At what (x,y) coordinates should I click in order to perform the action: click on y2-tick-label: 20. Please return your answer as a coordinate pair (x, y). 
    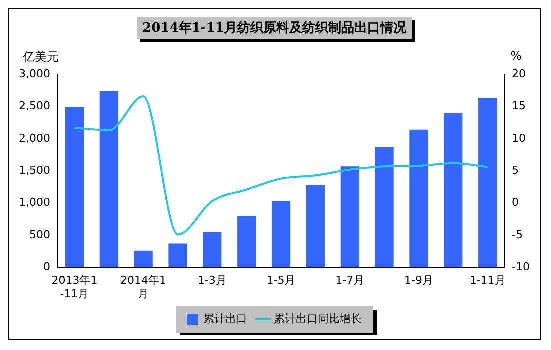
    Looking at the image, I should click on (519, 73).